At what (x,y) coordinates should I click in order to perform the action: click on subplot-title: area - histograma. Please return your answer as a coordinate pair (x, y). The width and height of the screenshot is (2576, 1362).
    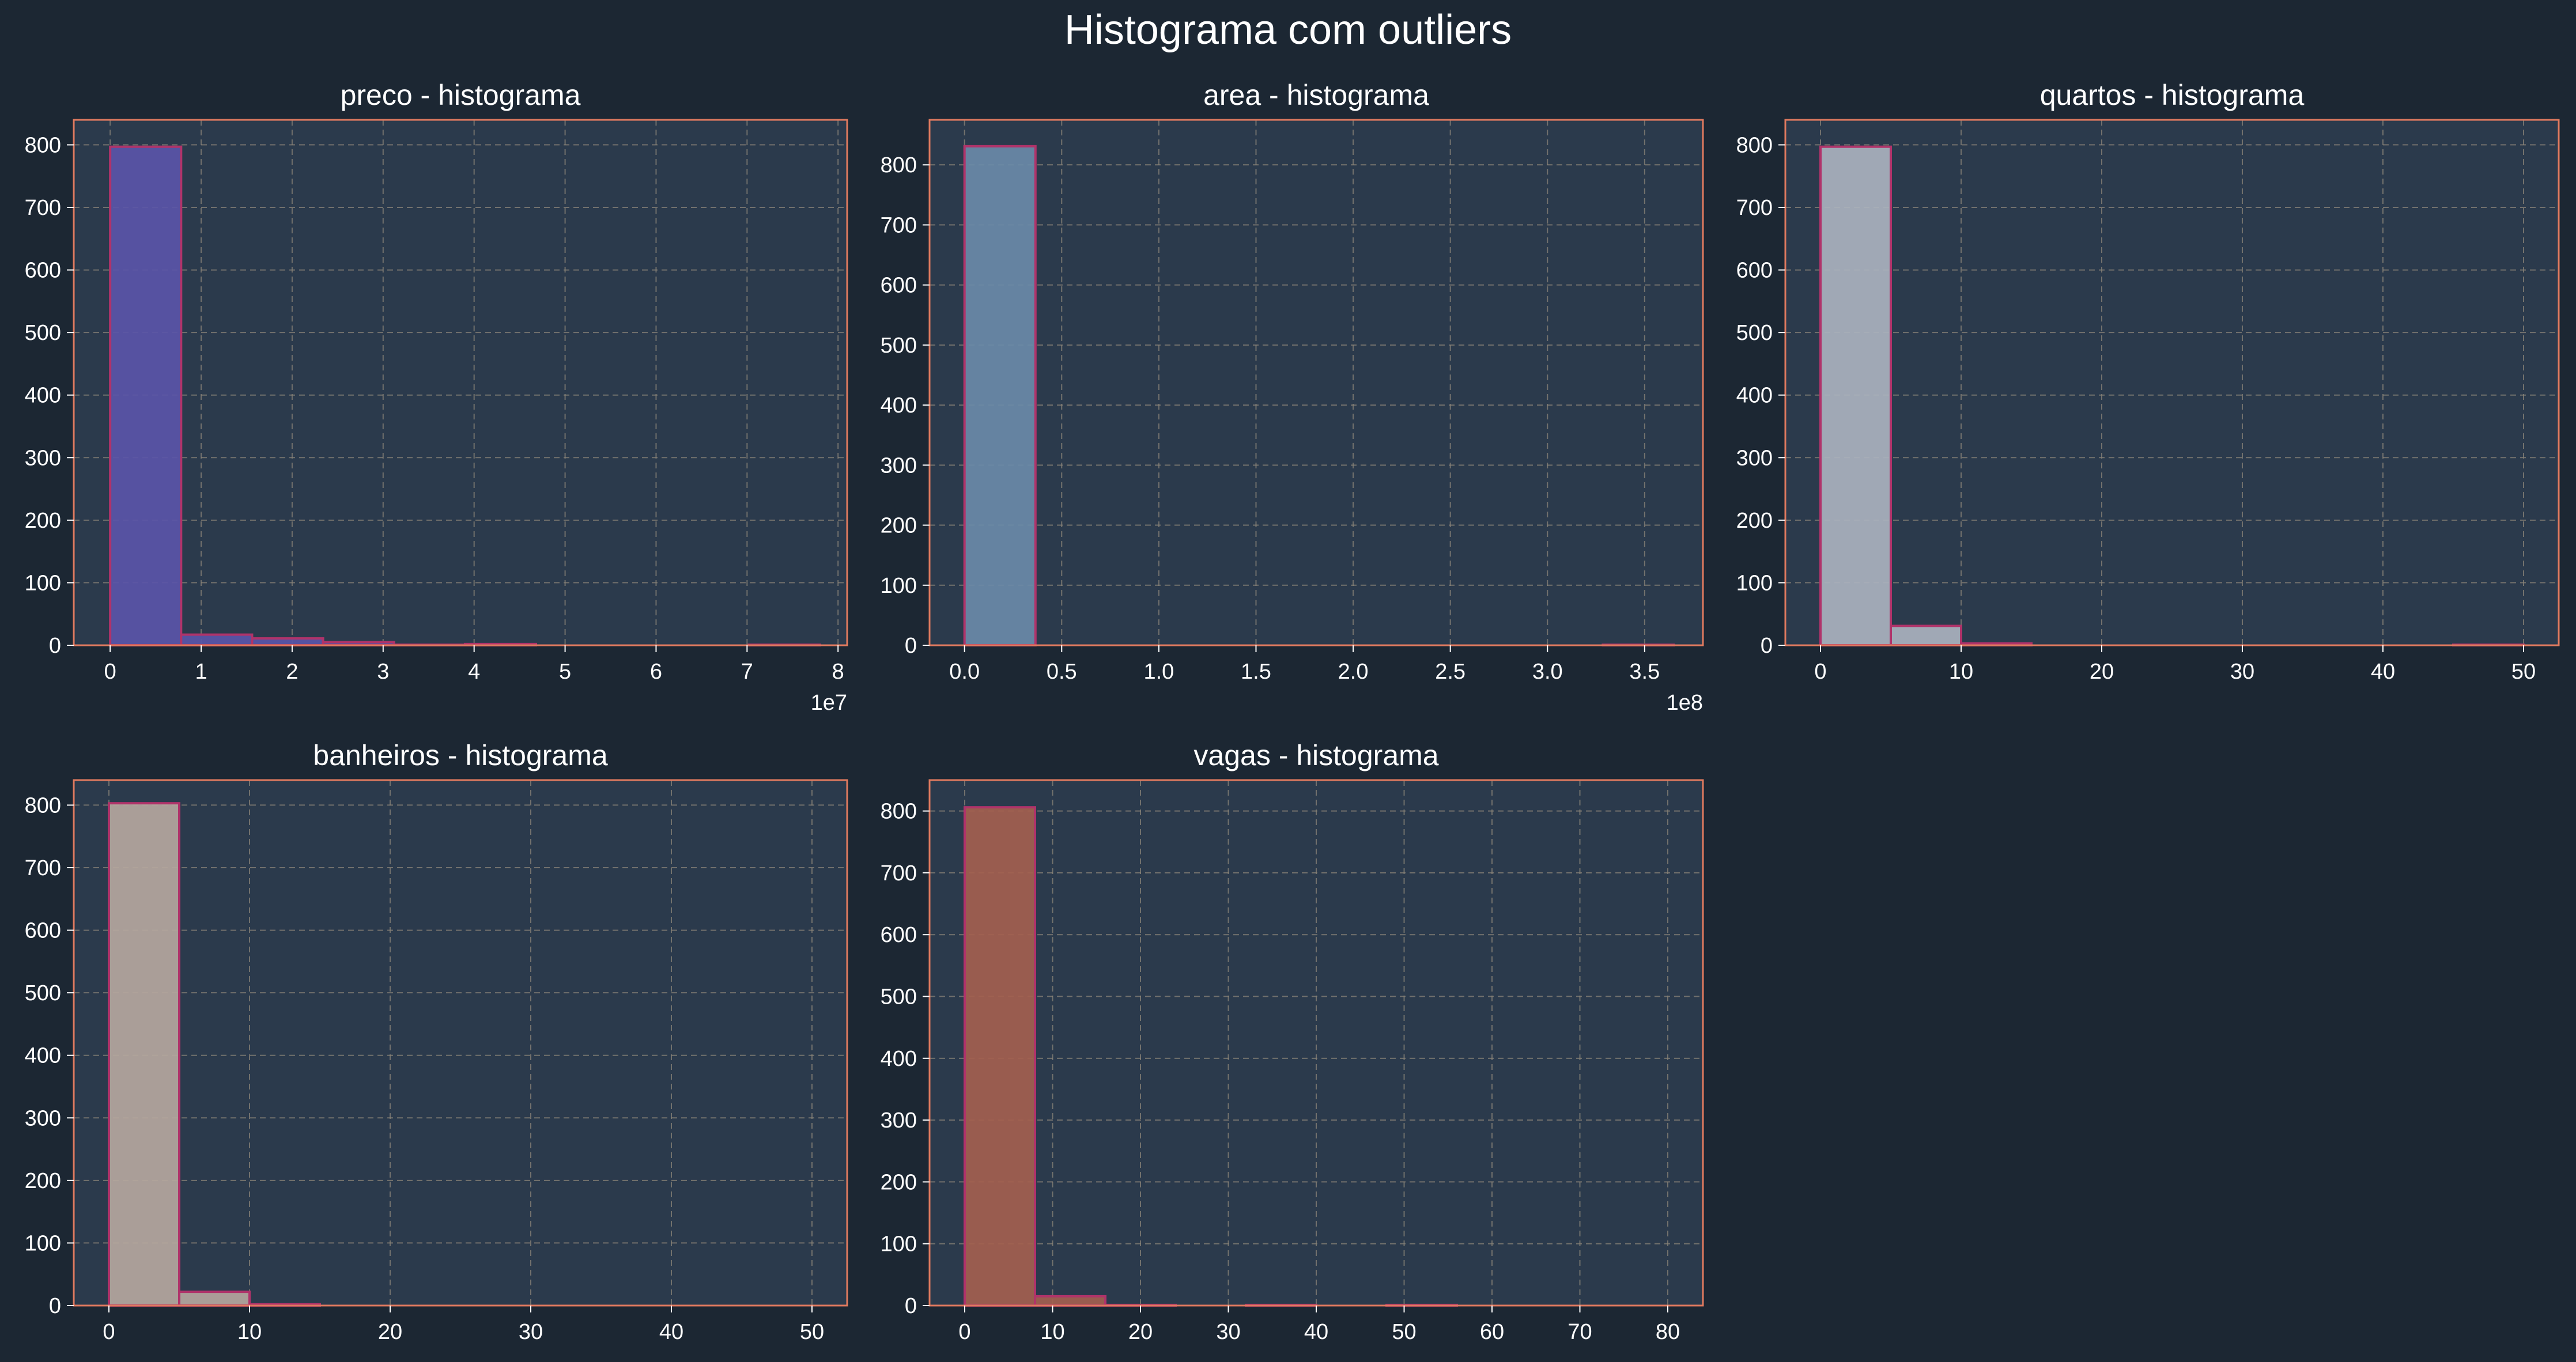
    Looking at the image, I should click on (1316, 95).